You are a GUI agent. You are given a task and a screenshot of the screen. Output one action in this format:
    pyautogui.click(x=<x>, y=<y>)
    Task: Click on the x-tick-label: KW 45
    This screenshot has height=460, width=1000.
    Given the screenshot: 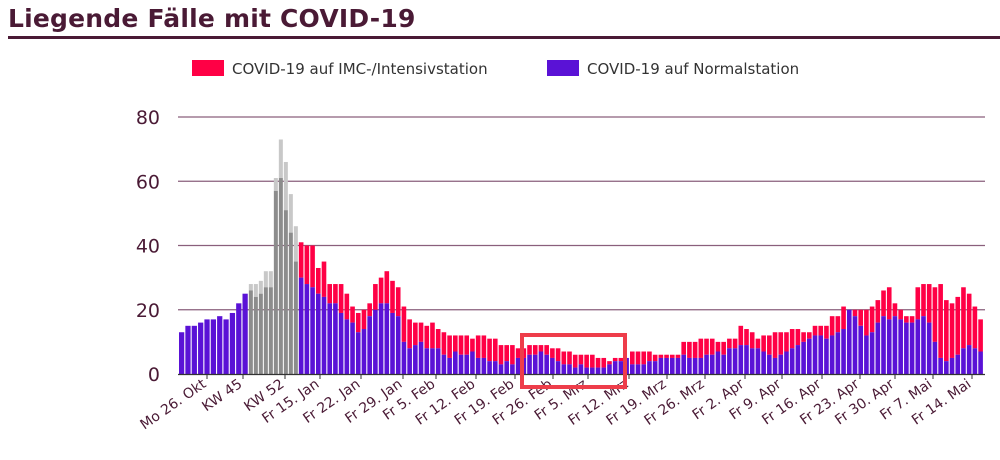 What is the action you would take?
    pyautogui.click(x=222, y=395)
    